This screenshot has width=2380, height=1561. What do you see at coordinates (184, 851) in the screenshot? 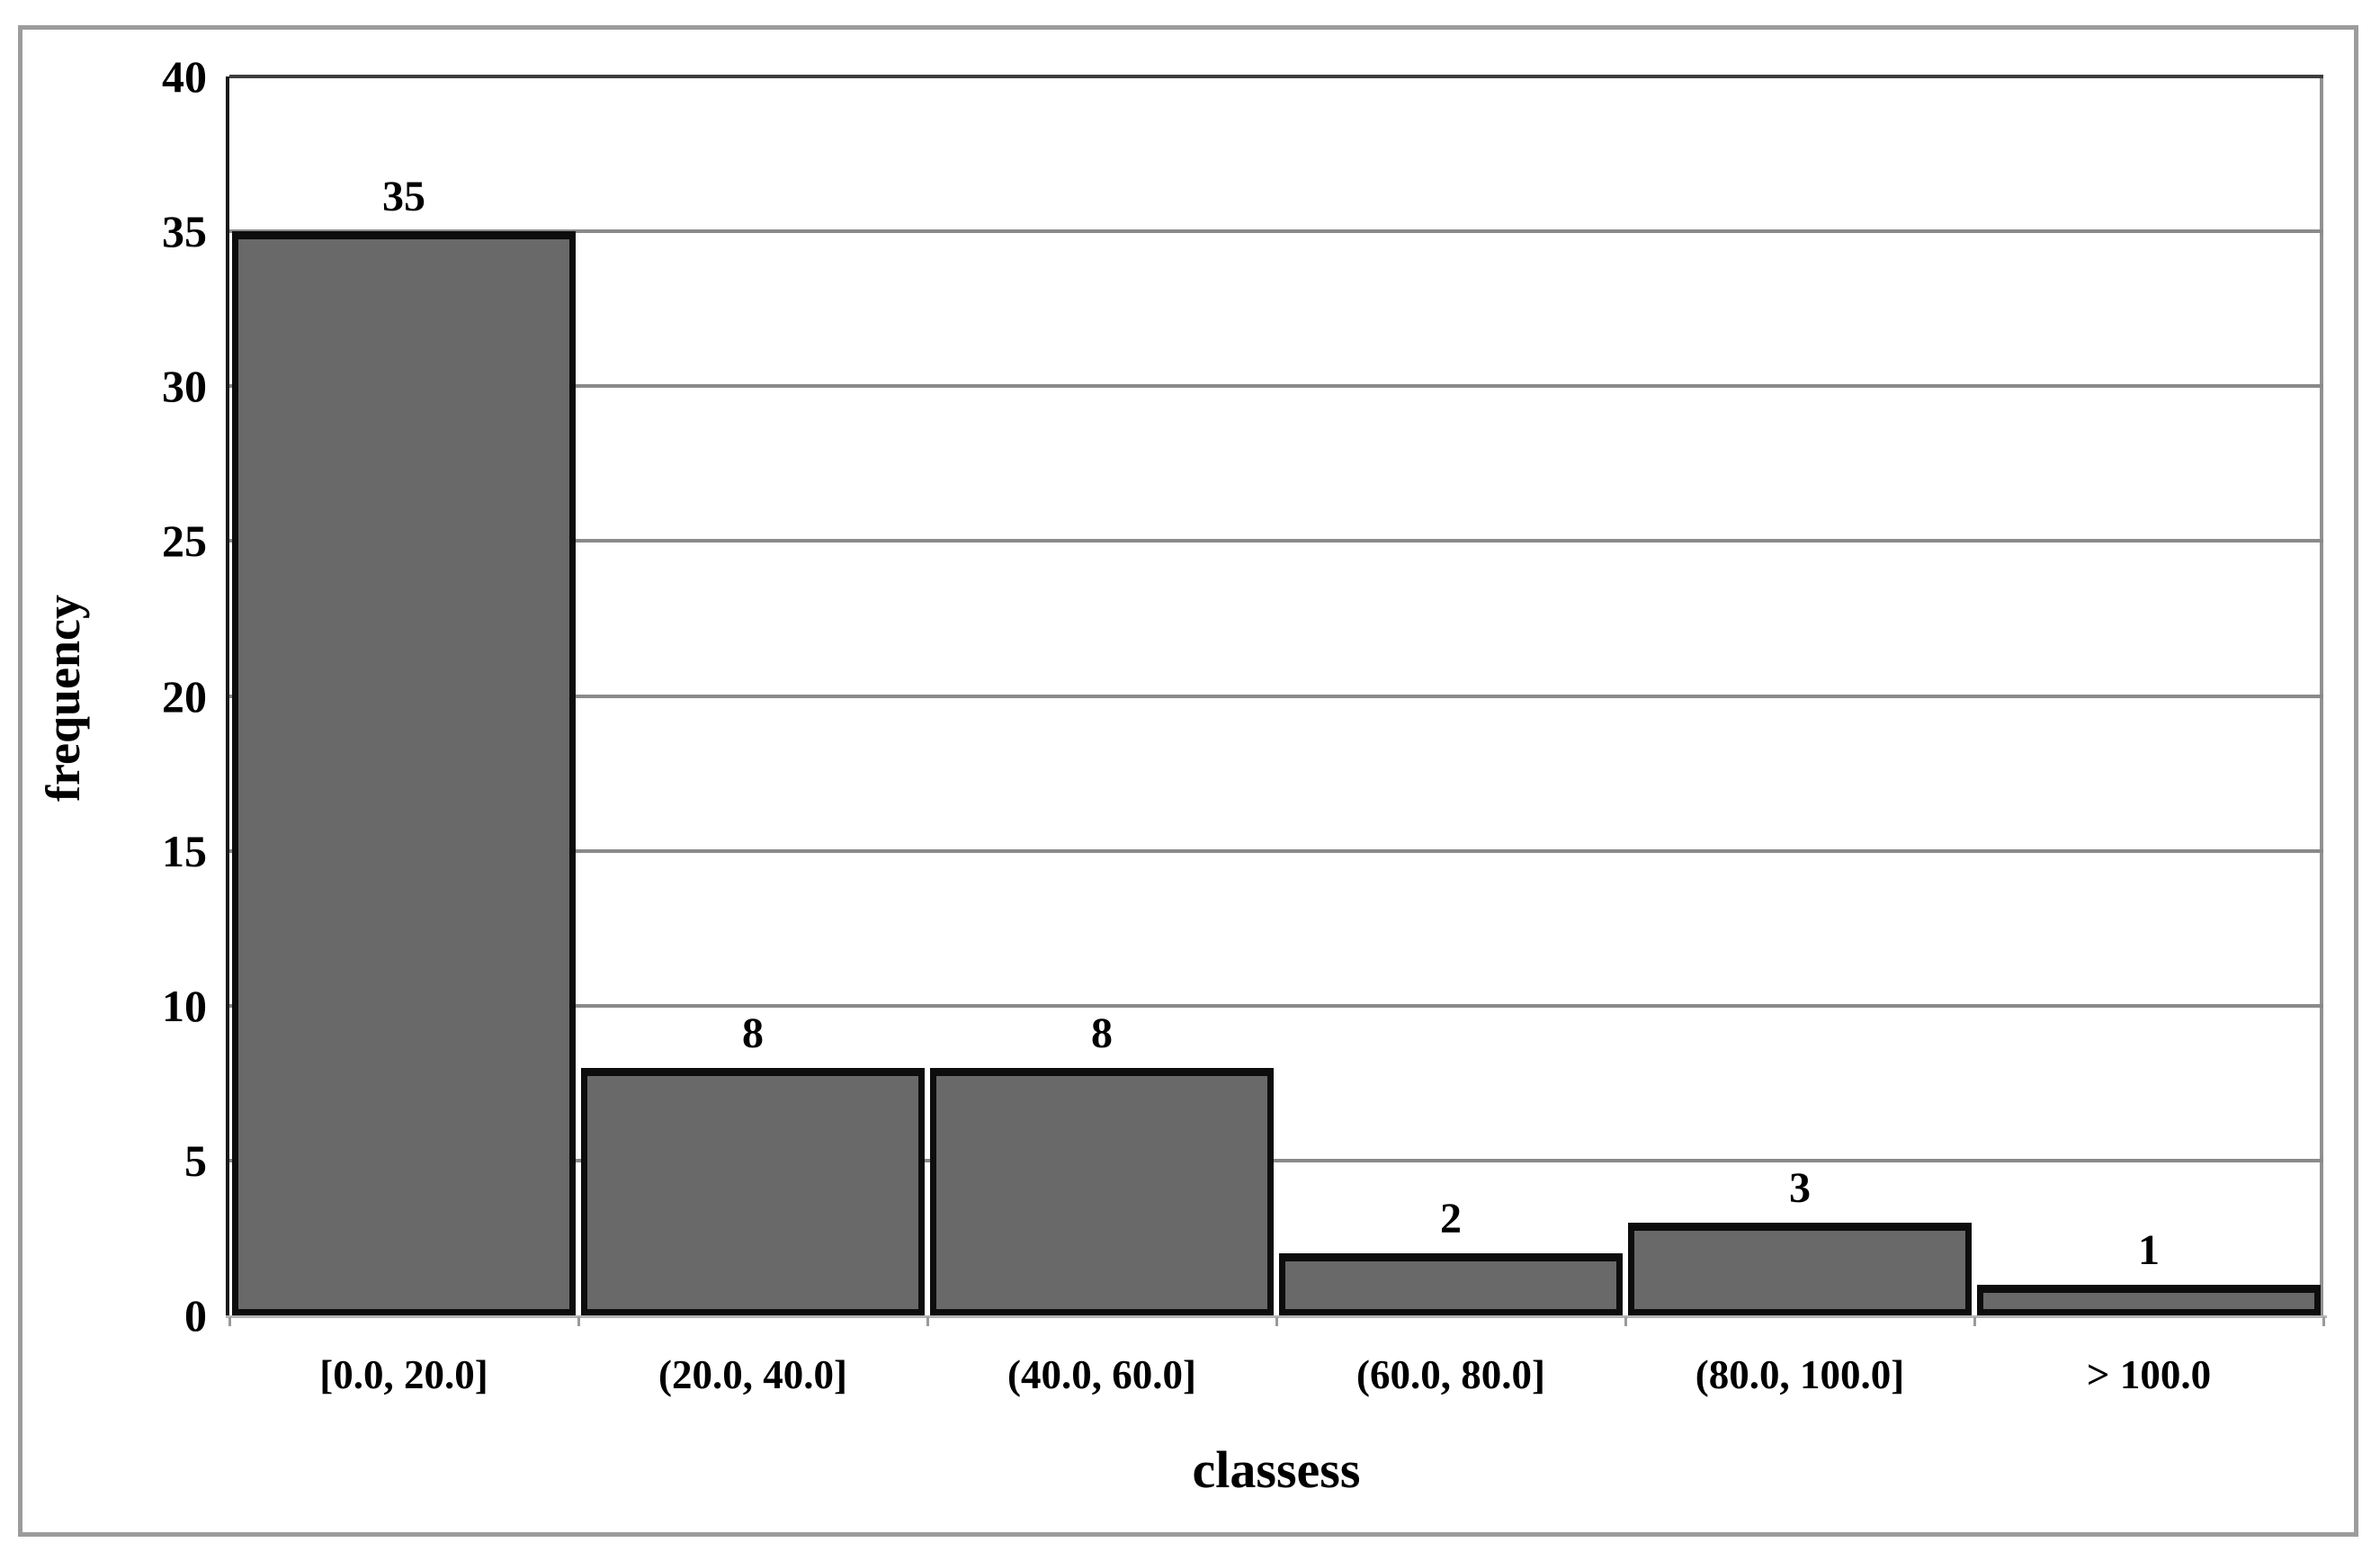
I see `y-tick-label-15: 15` at bounding box center [184, 851].